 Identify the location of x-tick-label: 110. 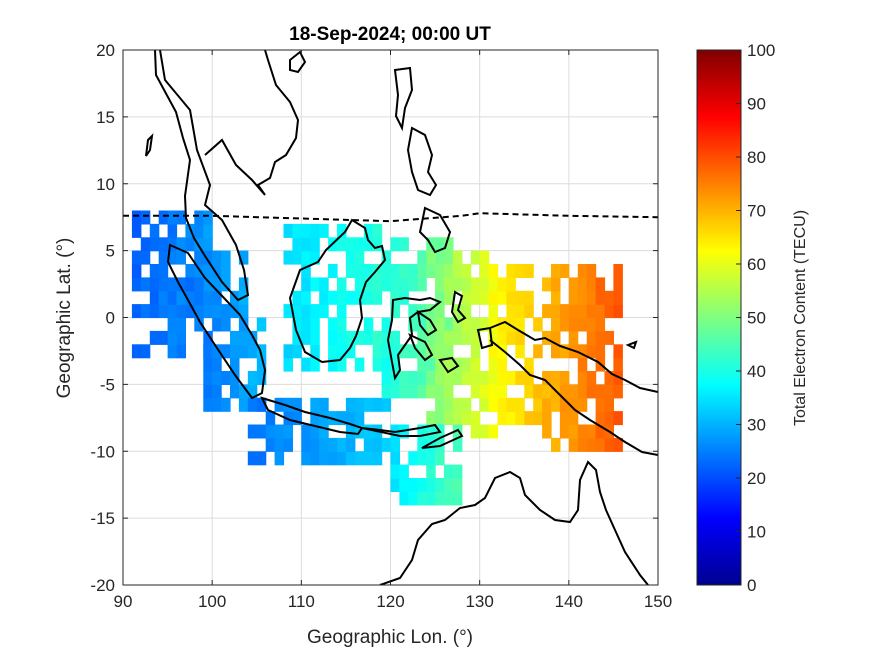
(301, 601).